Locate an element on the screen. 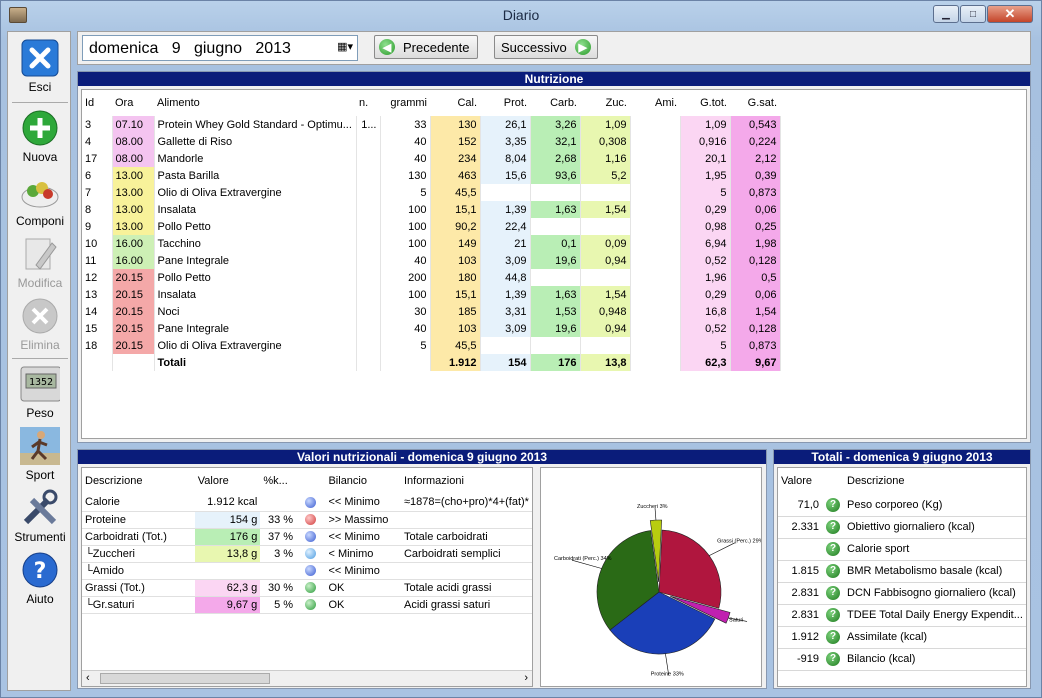 The width and height of the screenshot is (1042, 698). total-cell: 176 is located at coordinates (555, 362).